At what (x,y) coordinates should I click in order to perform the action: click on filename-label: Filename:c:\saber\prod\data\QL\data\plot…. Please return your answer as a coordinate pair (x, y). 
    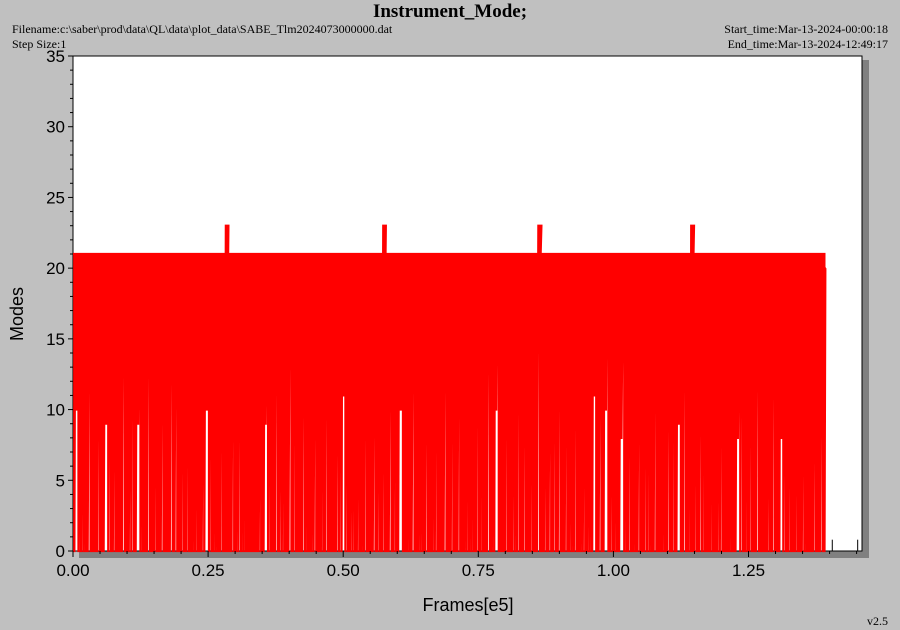
    Looking at the image, I should click on (202, 29).